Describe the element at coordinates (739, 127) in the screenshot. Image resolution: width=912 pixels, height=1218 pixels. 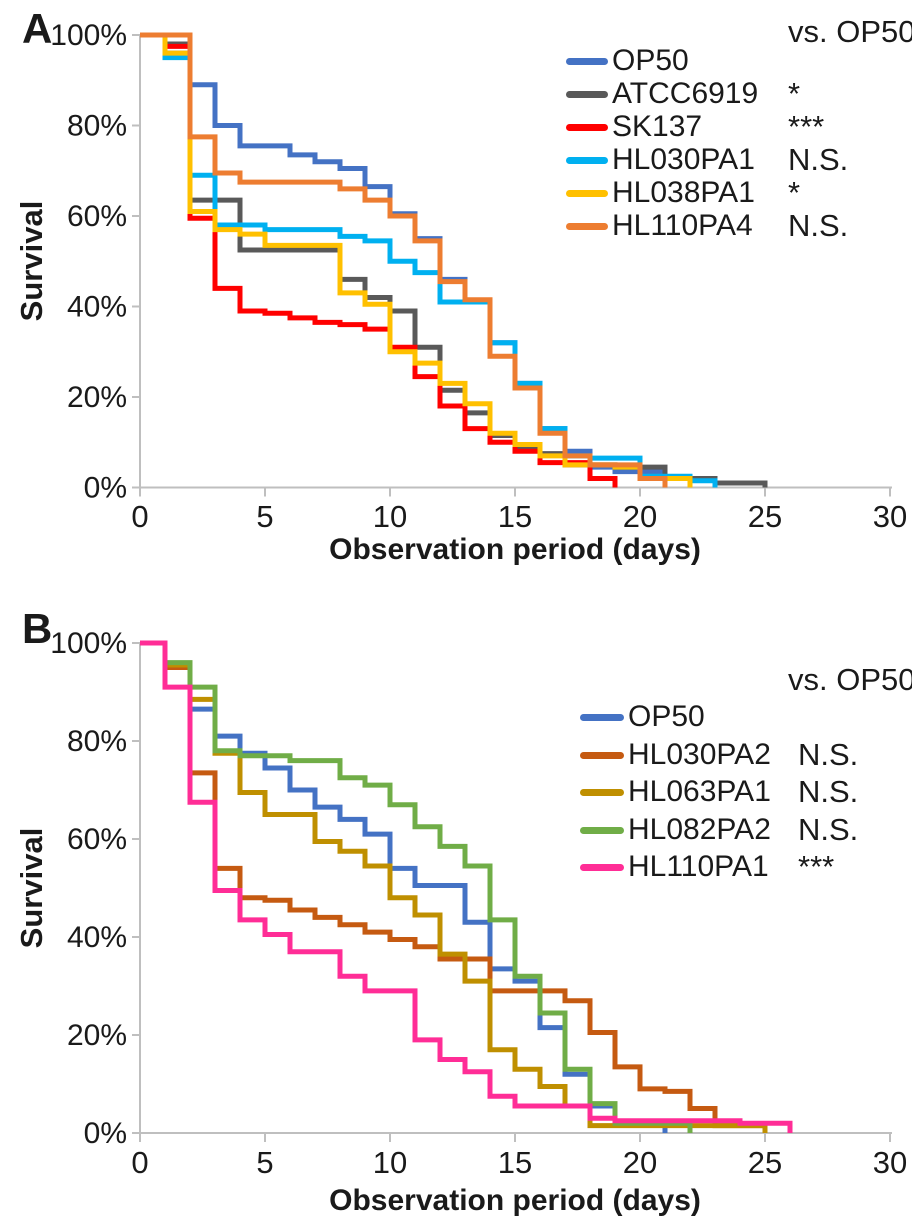
I see `legend-row-SK137: SK137 ***` at that location.